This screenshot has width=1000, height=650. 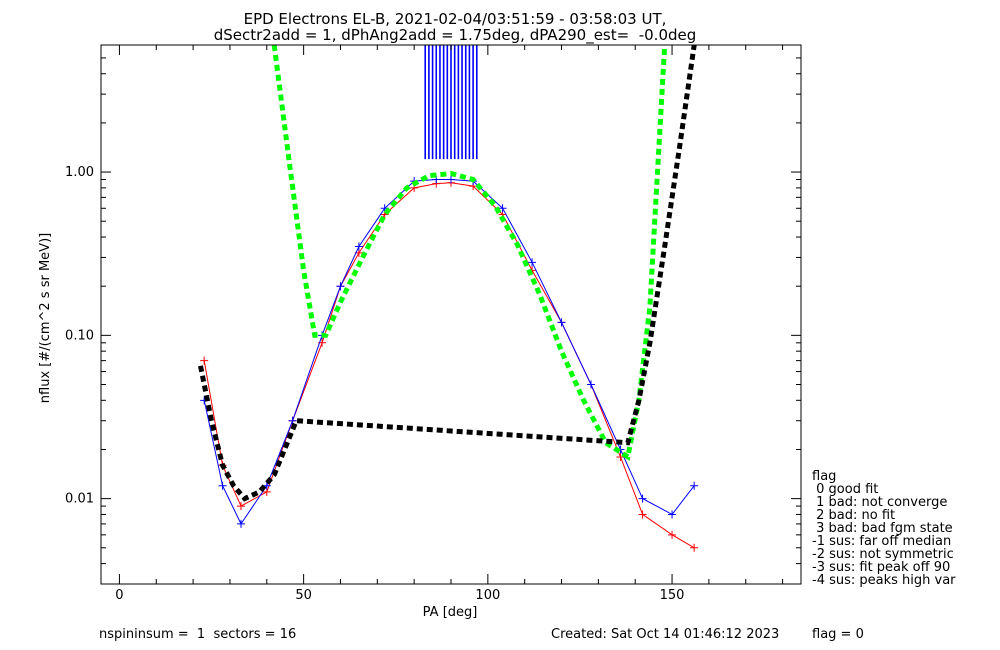 What do you see at coordinates (303, 595) in the screenshot?
I see `x-tick-label: 50` at bounding box center [303, 595].